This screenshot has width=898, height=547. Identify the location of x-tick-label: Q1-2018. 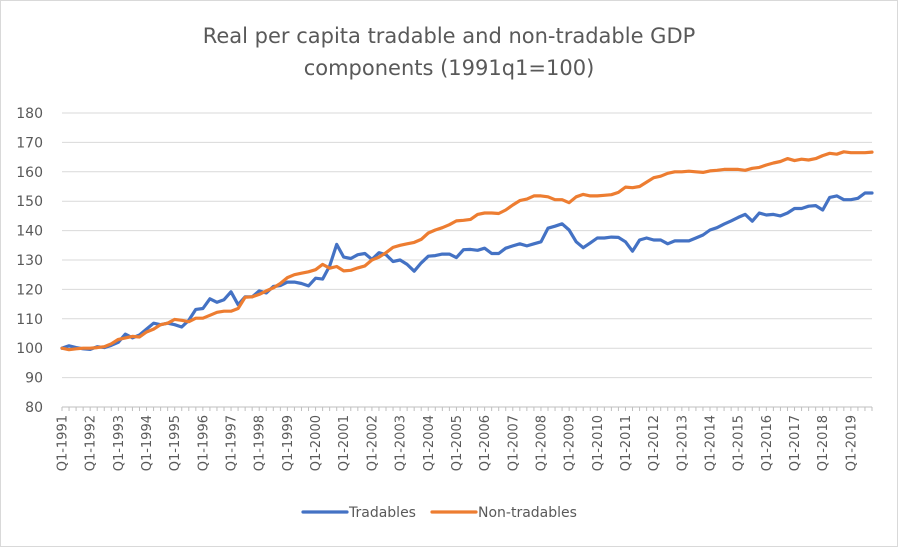
(823, 443).